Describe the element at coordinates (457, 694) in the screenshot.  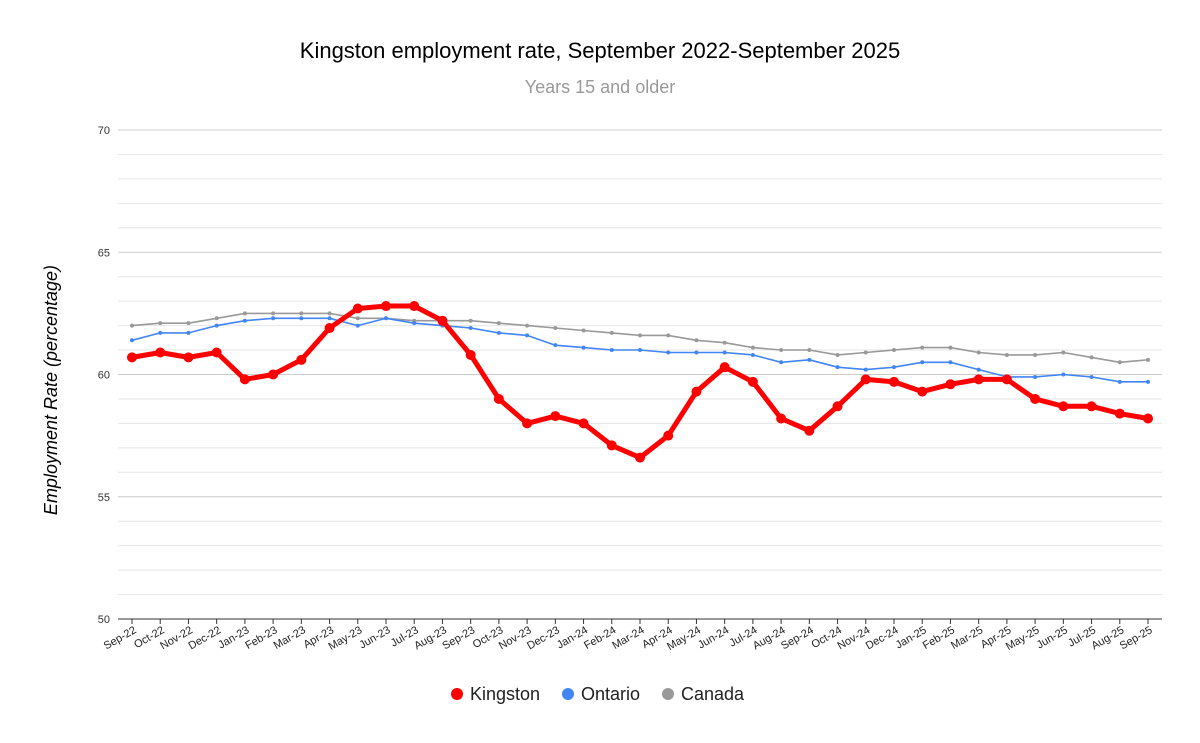
I see `legend-marker-kingston` at that location.